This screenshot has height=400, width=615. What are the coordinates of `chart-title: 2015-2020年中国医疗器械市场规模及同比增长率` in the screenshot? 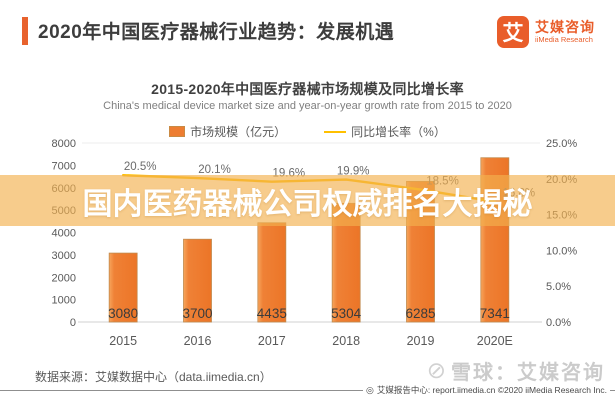 It's located at (307, 89).